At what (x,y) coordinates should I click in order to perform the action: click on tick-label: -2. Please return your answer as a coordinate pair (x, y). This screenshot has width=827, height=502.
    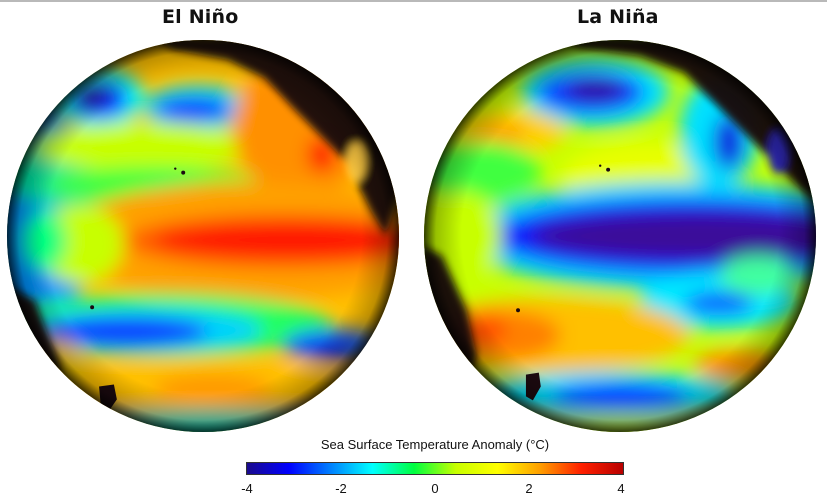
    Looking at the image, I should click on (341, 488).